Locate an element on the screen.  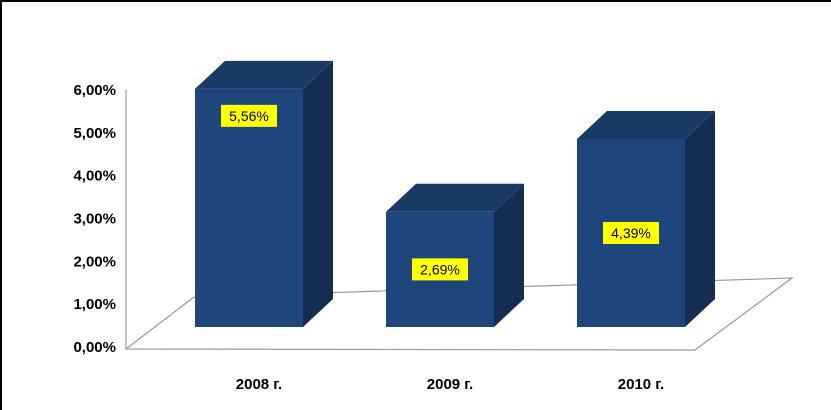
data-label: 4,39% is located at coordinates (631, 232).